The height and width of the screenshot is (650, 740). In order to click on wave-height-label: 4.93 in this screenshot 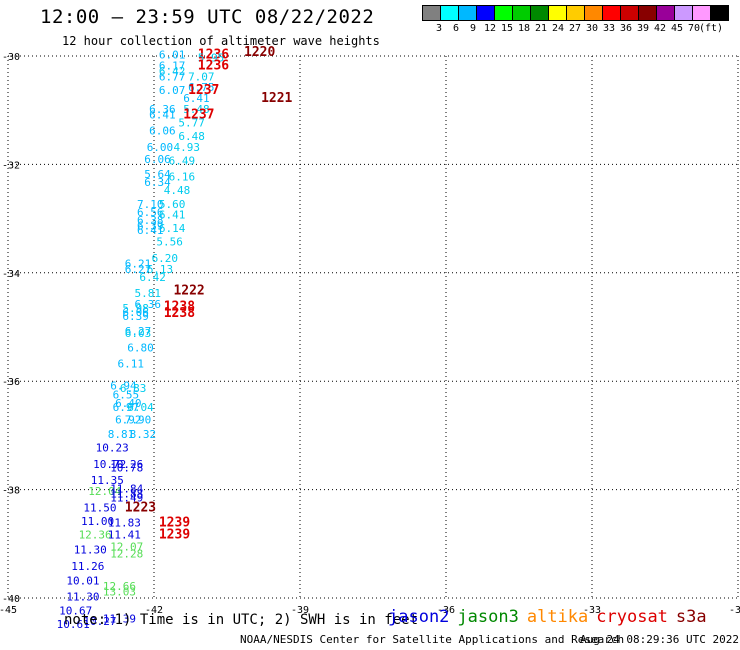, I will do `click(186, 147)`.